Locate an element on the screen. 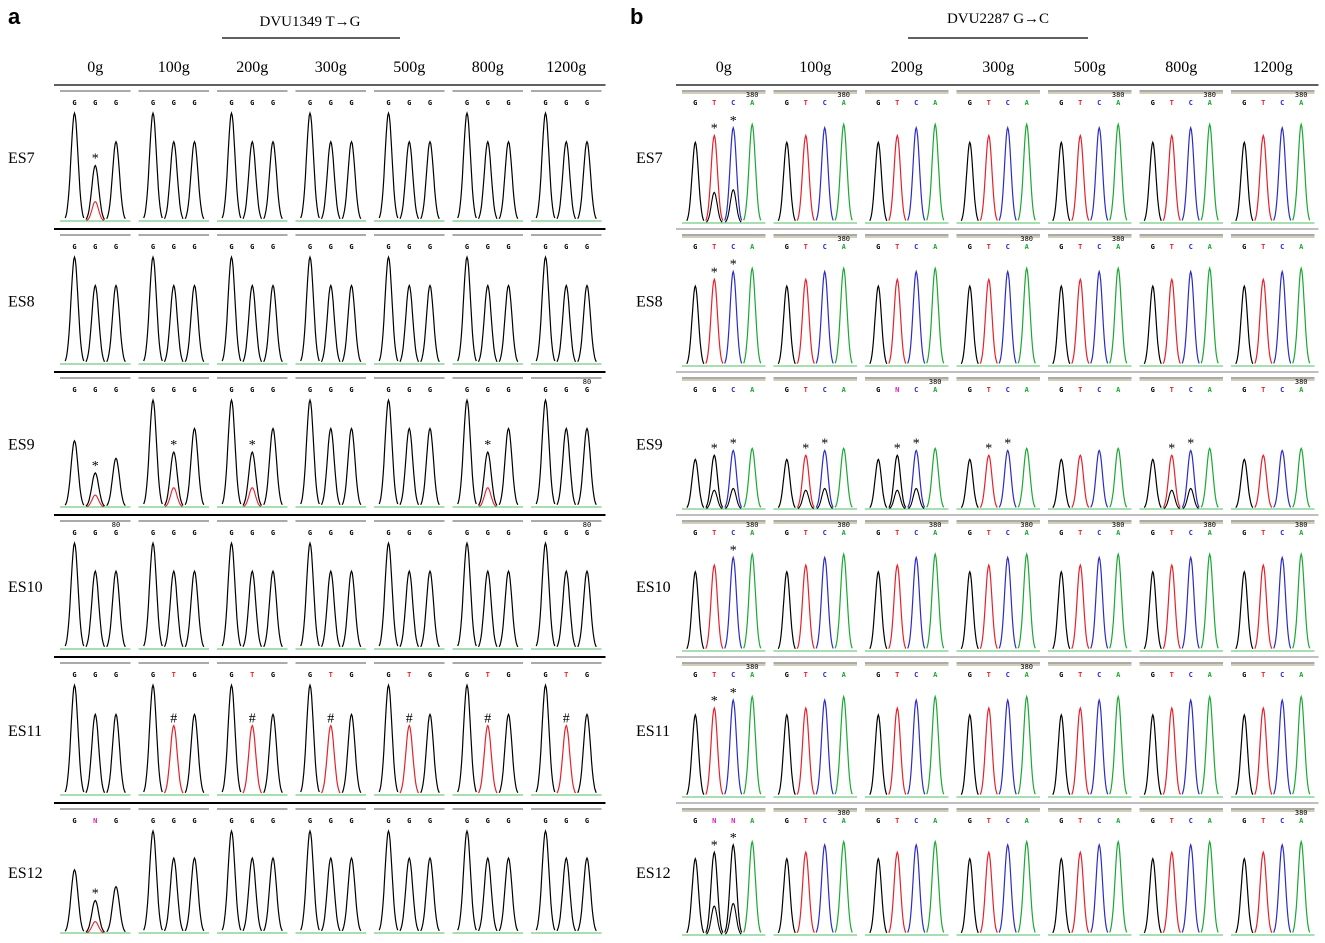 This screenshot has height=943, width=1325. panel-b-column-header: 500g is located at coordinates (1090, 67).